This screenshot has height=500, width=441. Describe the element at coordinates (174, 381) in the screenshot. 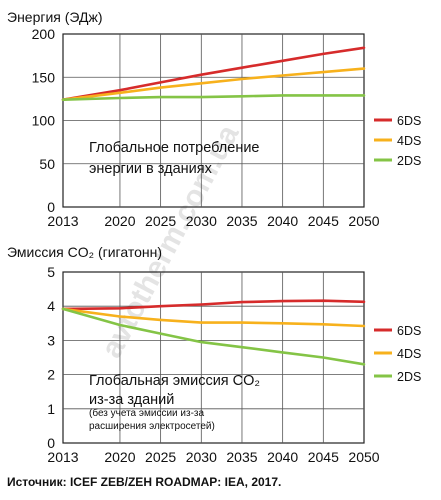

I see `chart-annotation-1-0: Глобальная эмиссия CO₂` at that location.